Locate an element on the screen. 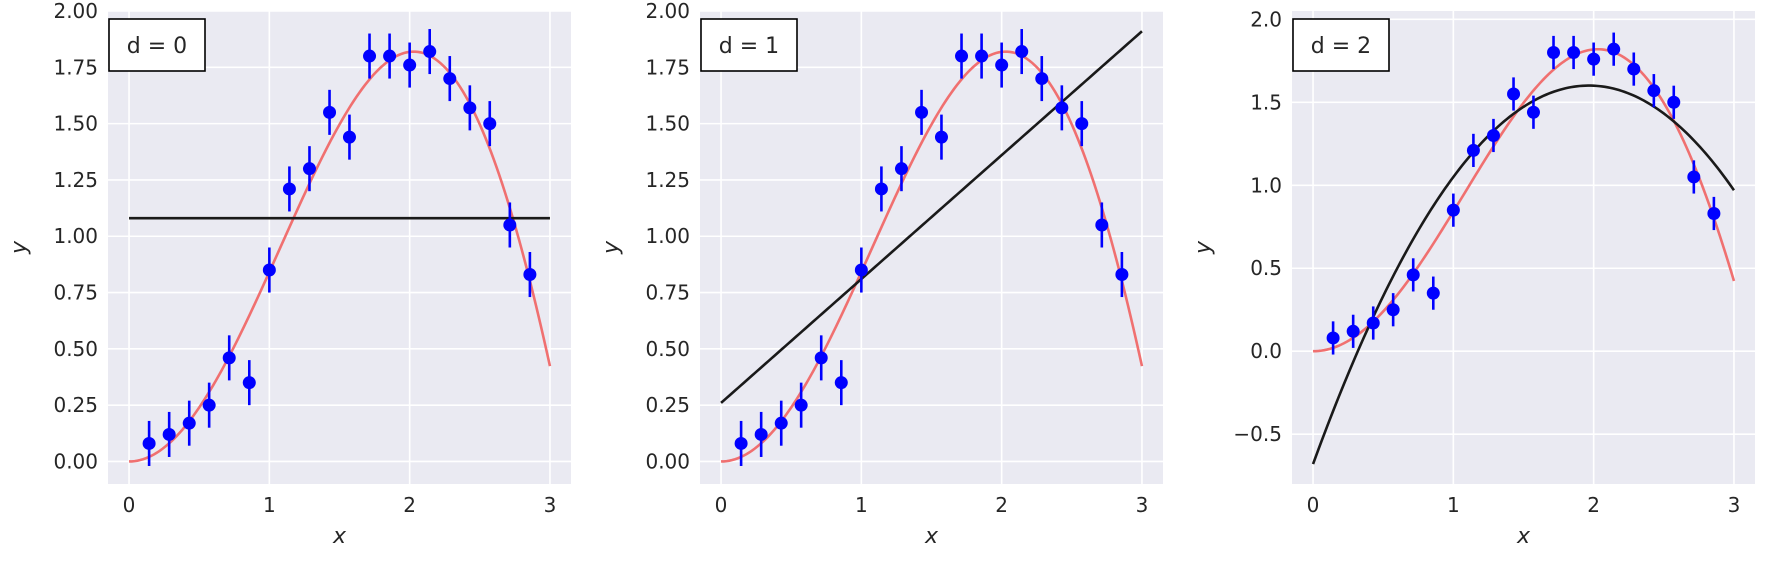 This screenshot has width=1766, height=565. y-tick-label: 2.00 is located at coordinates (75, 11).